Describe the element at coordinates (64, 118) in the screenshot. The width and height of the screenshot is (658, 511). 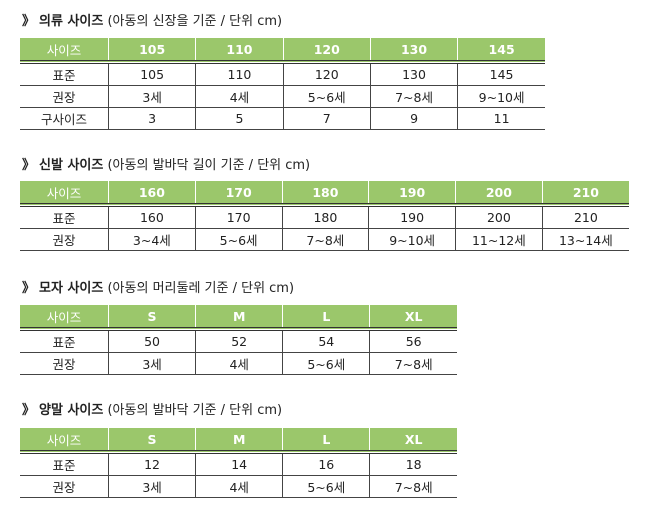
I see `table-cell: 구사이즈` at that location.